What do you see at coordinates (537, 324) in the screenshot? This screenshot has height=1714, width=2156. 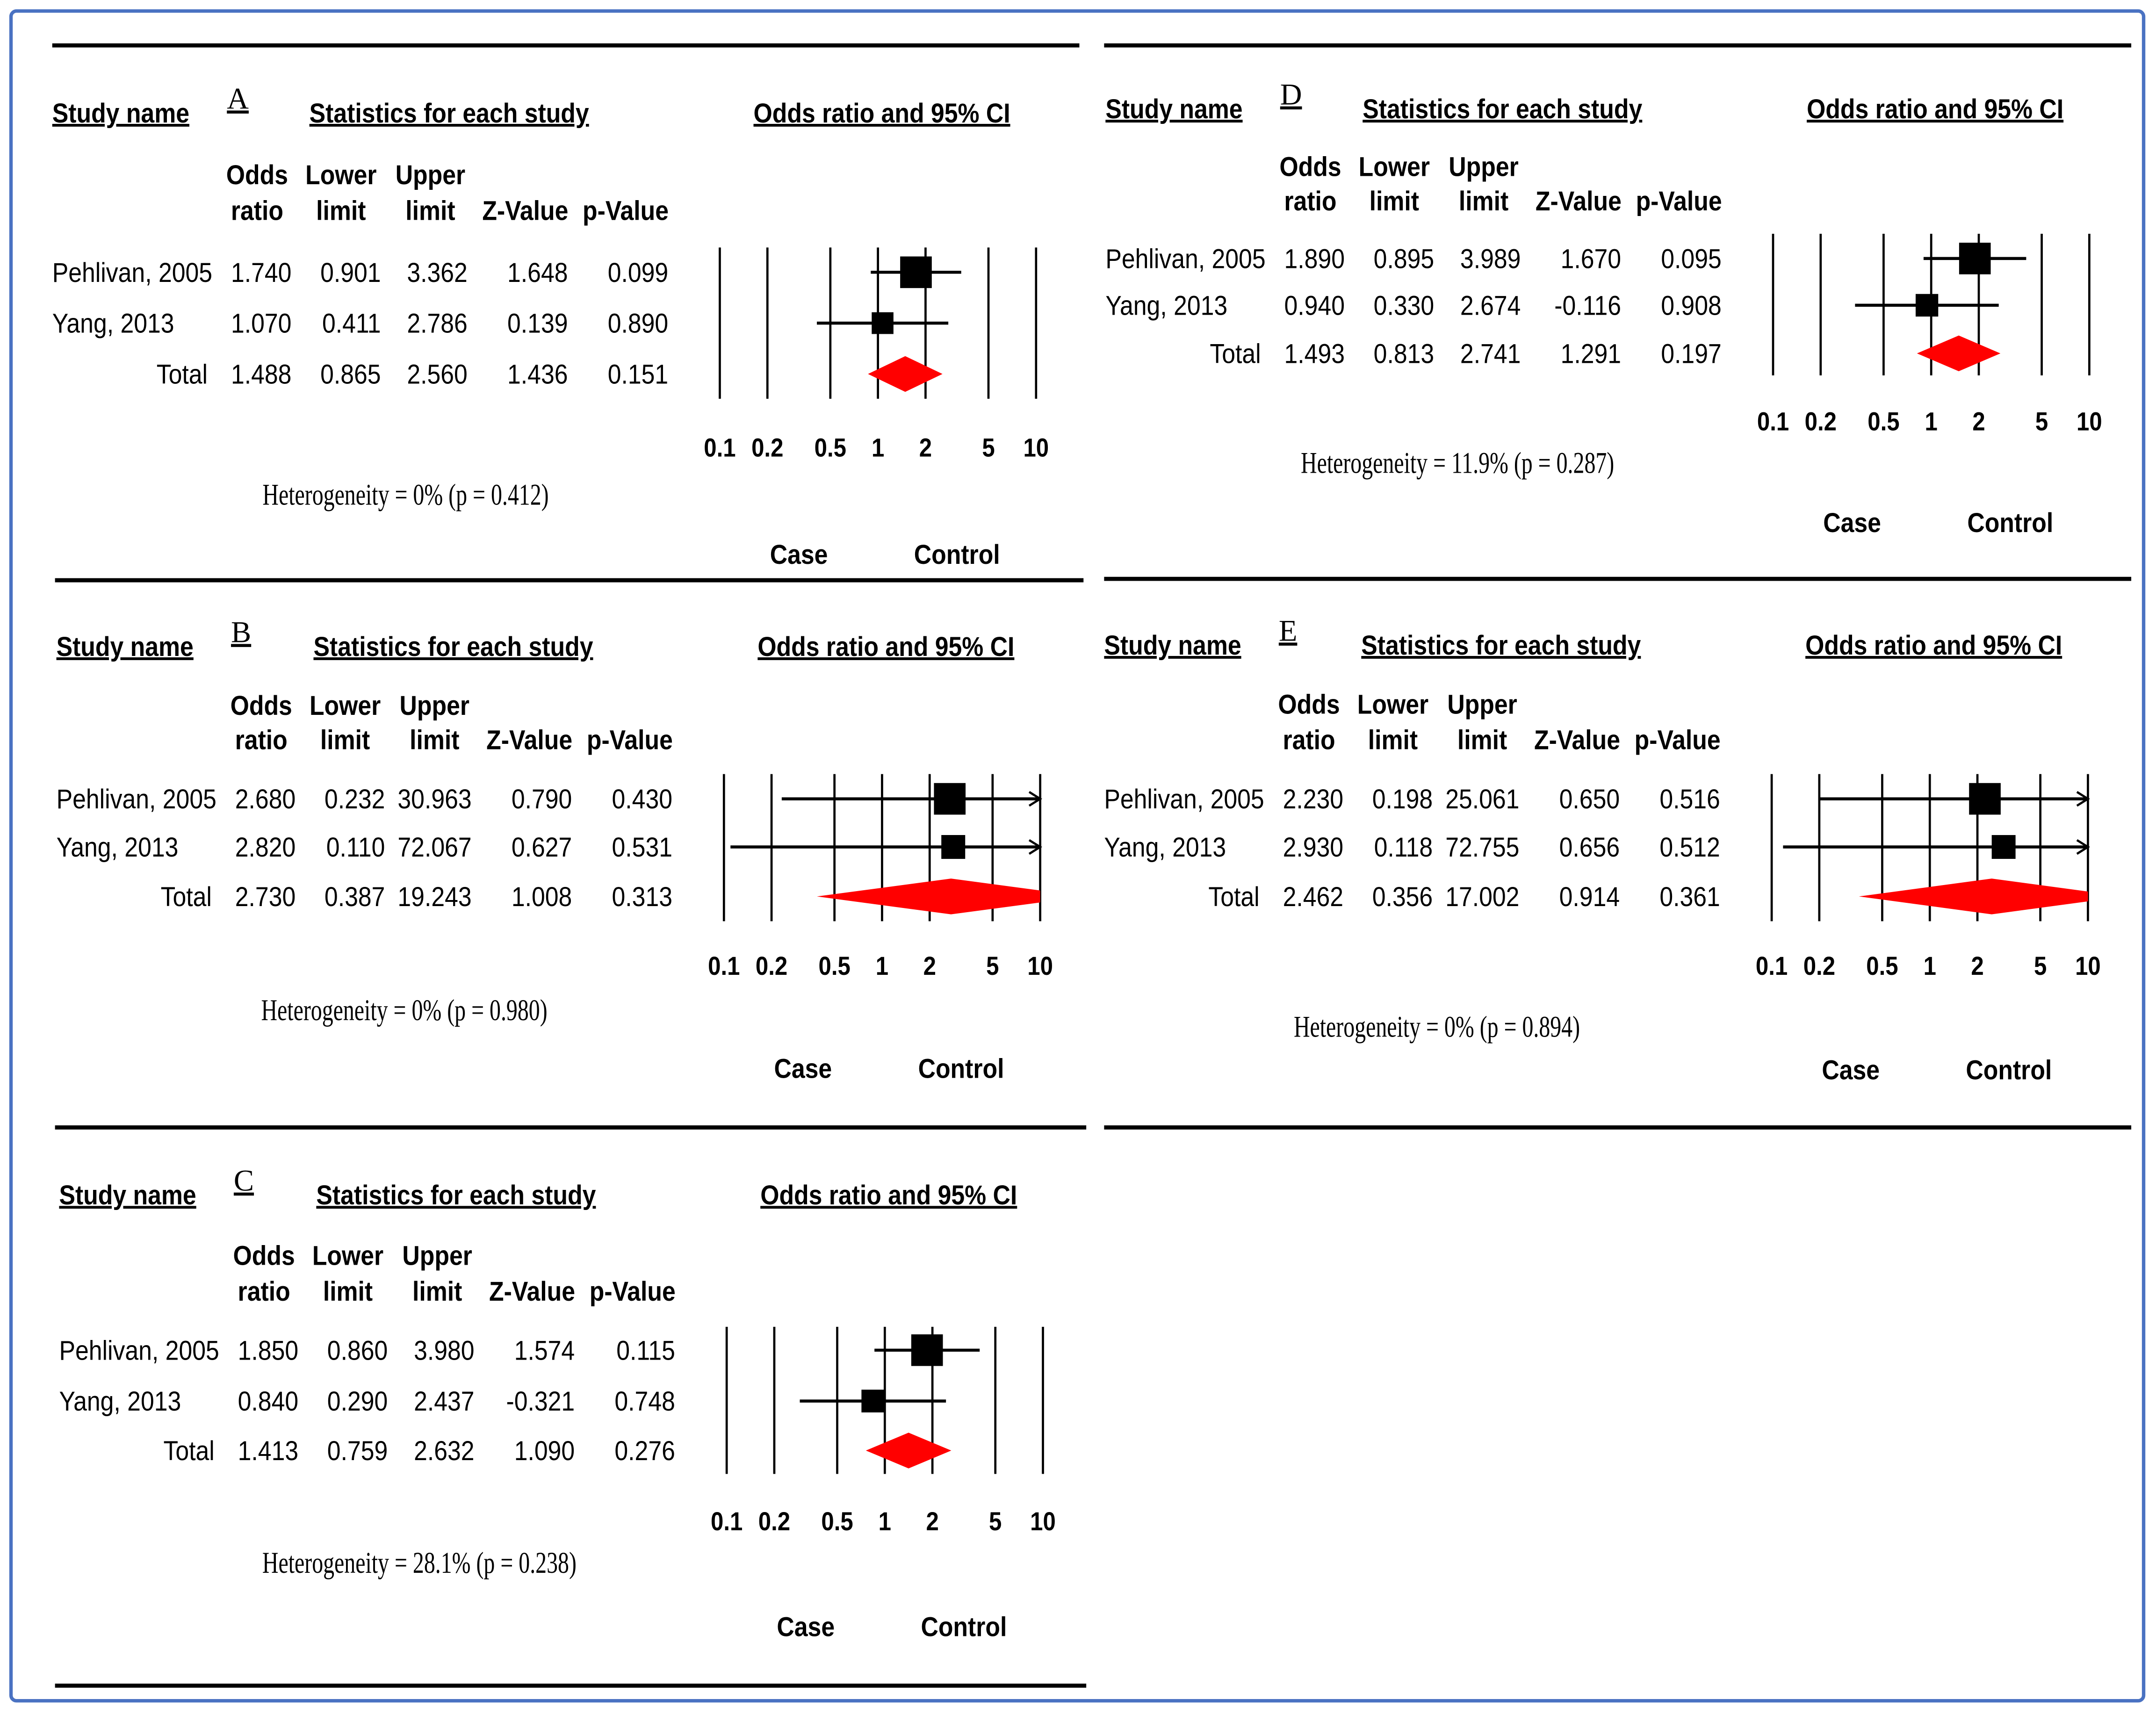 I see `table-cell: 0.139` at bounding box center [537, 324].